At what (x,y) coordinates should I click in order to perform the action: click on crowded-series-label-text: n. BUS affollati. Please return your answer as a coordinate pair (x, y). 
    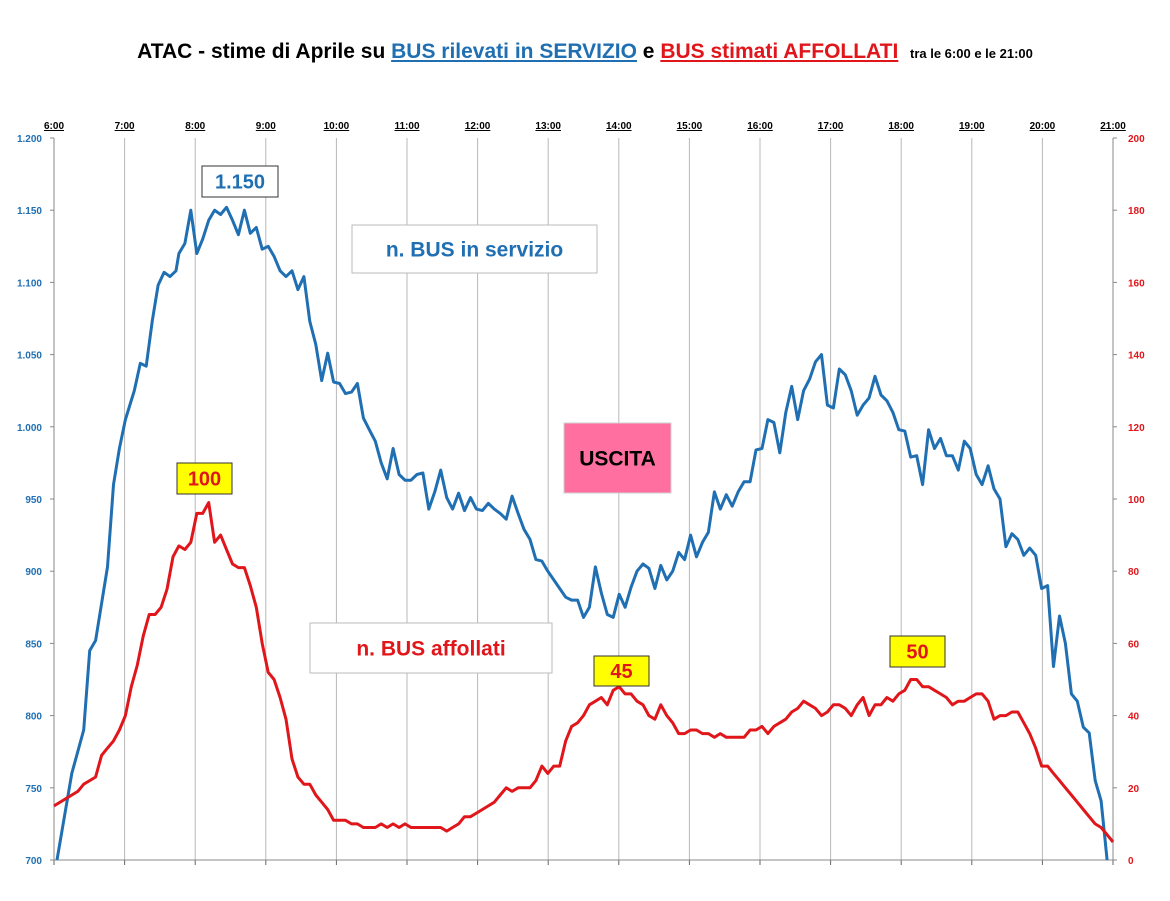
    Looking at the image, I should click on (430, 649).